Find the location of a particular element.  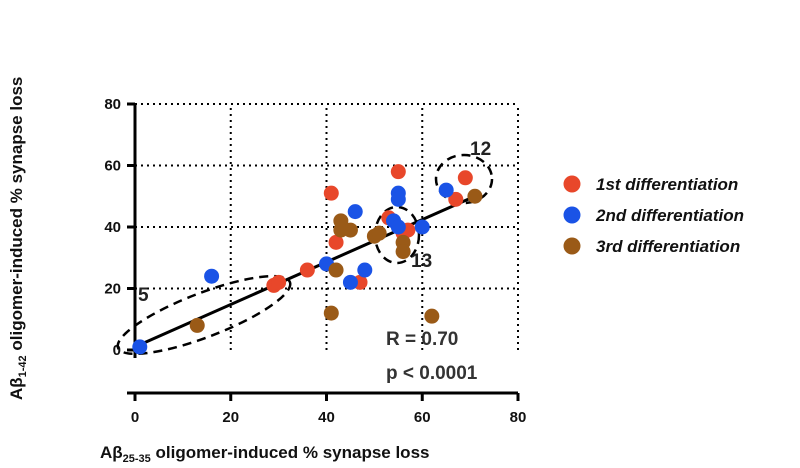

x-tick-label: 80 is located at coordinates (518, 417).